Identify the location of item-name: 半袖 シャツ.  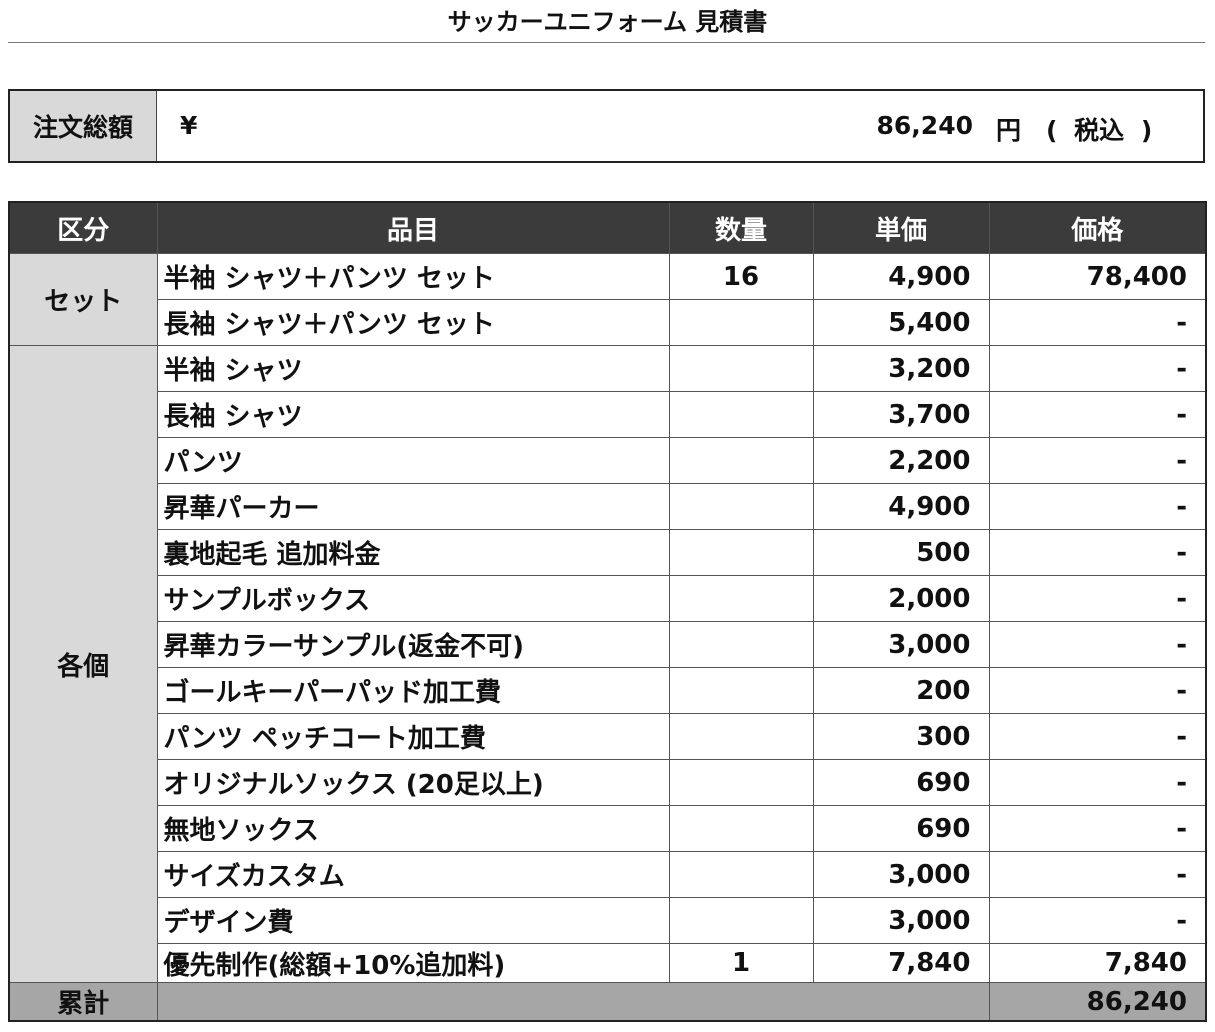
(413, 368).